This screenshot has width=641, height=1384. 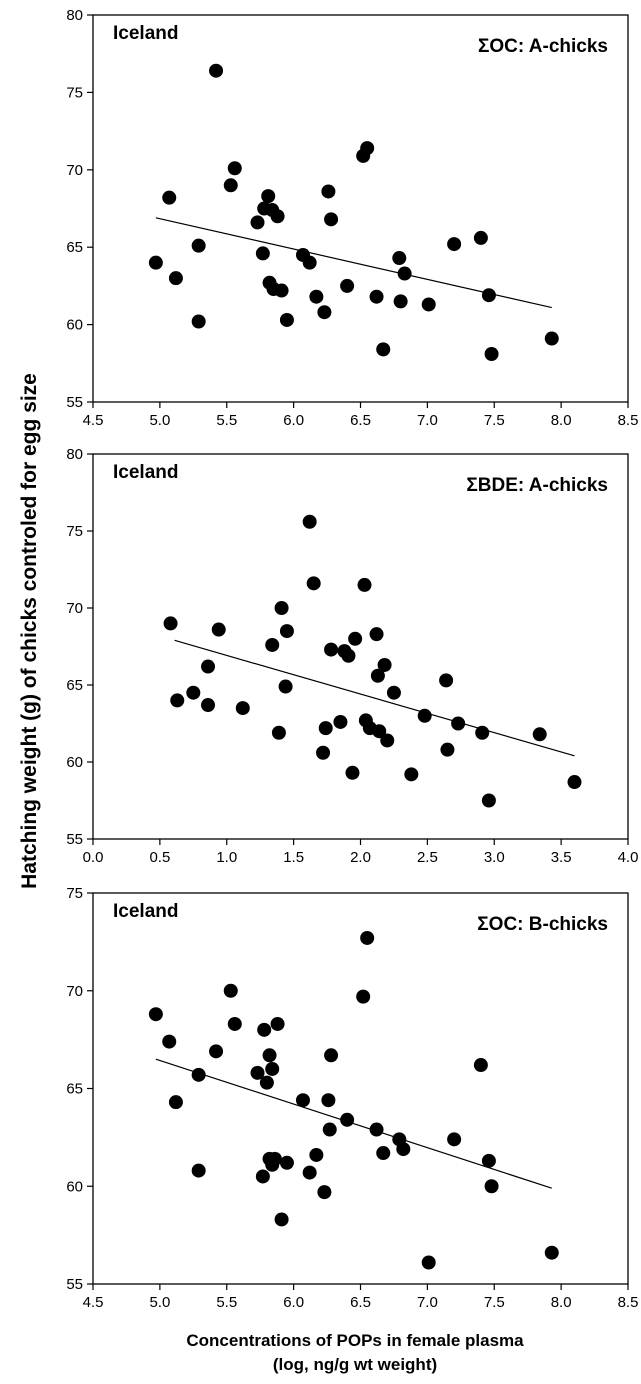 I want to click on x-tick-label: 3.0, so click(x=494, y=857).